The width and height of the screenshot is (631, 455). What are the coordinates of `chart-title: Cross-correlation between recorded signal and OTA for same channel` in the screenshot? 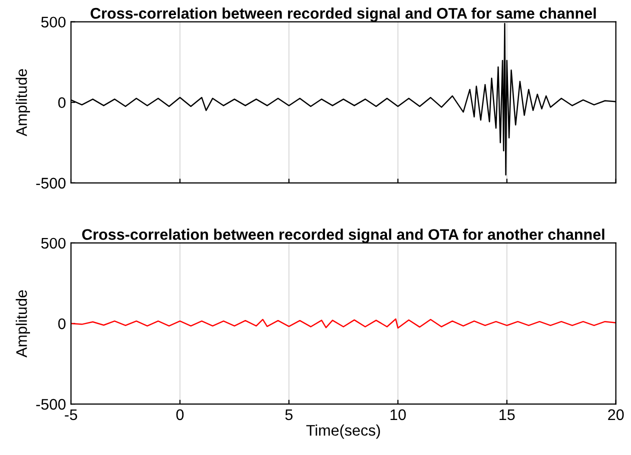 It's located at (343, 15).